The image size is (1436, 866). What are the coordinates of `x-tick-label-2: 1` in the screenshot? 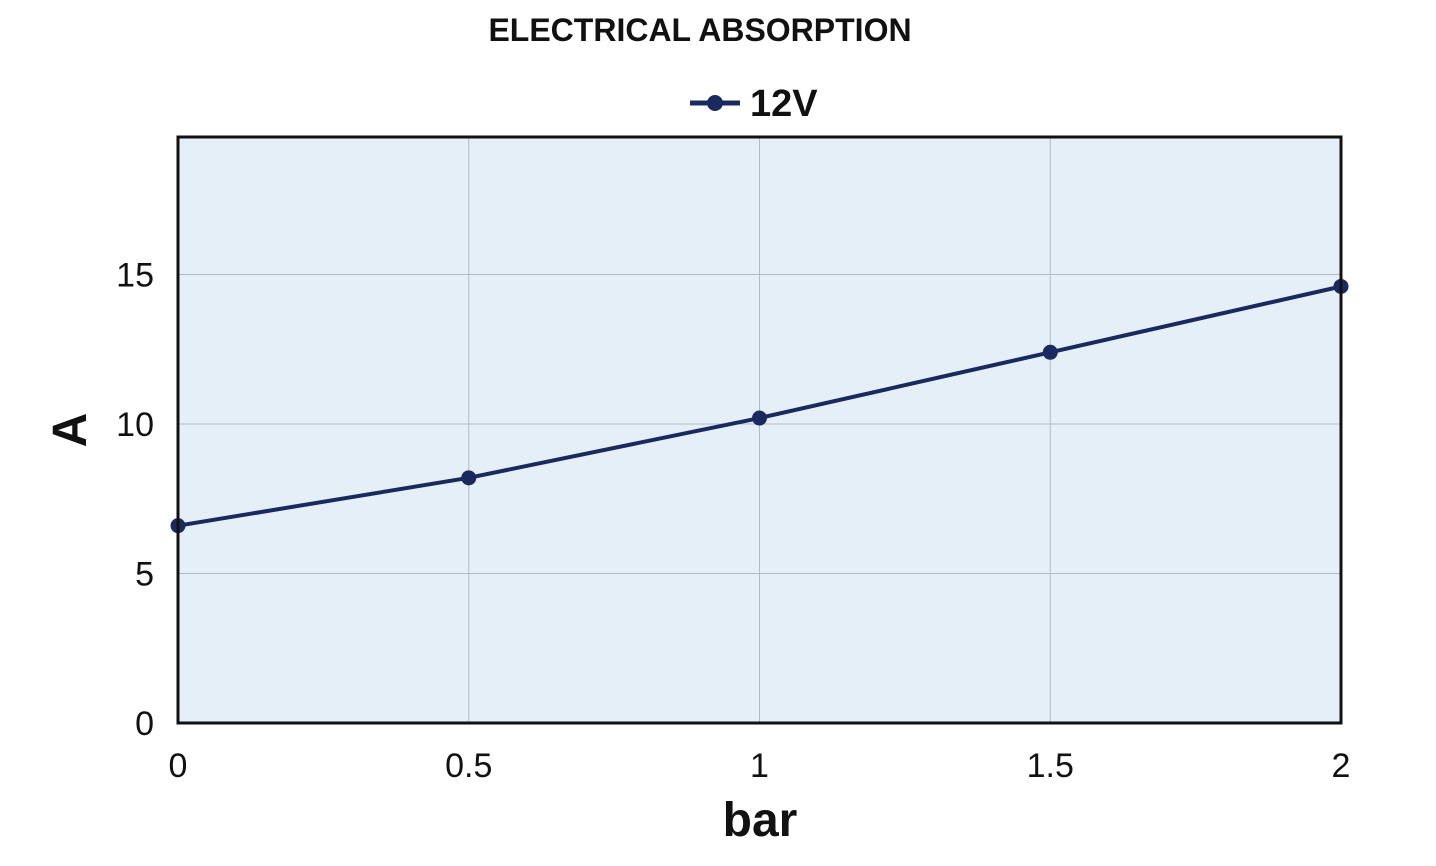 It's located at (759, 766).